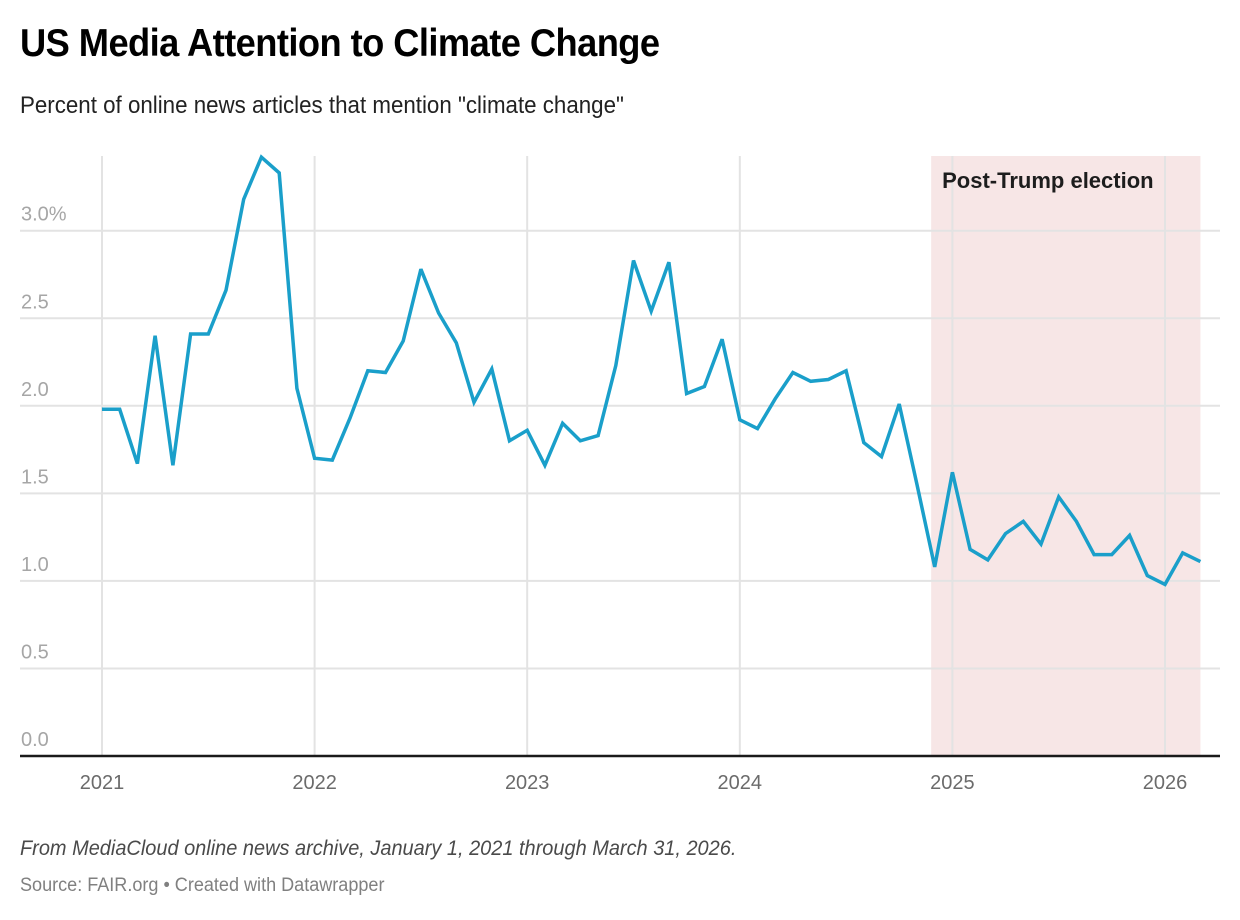 The height and width of the screenshot is (920, 1240). What do you see at coordinates (740, 783) in the screenshot?
I see `x-tick-label: 2024` at bounding box center [740, 783].